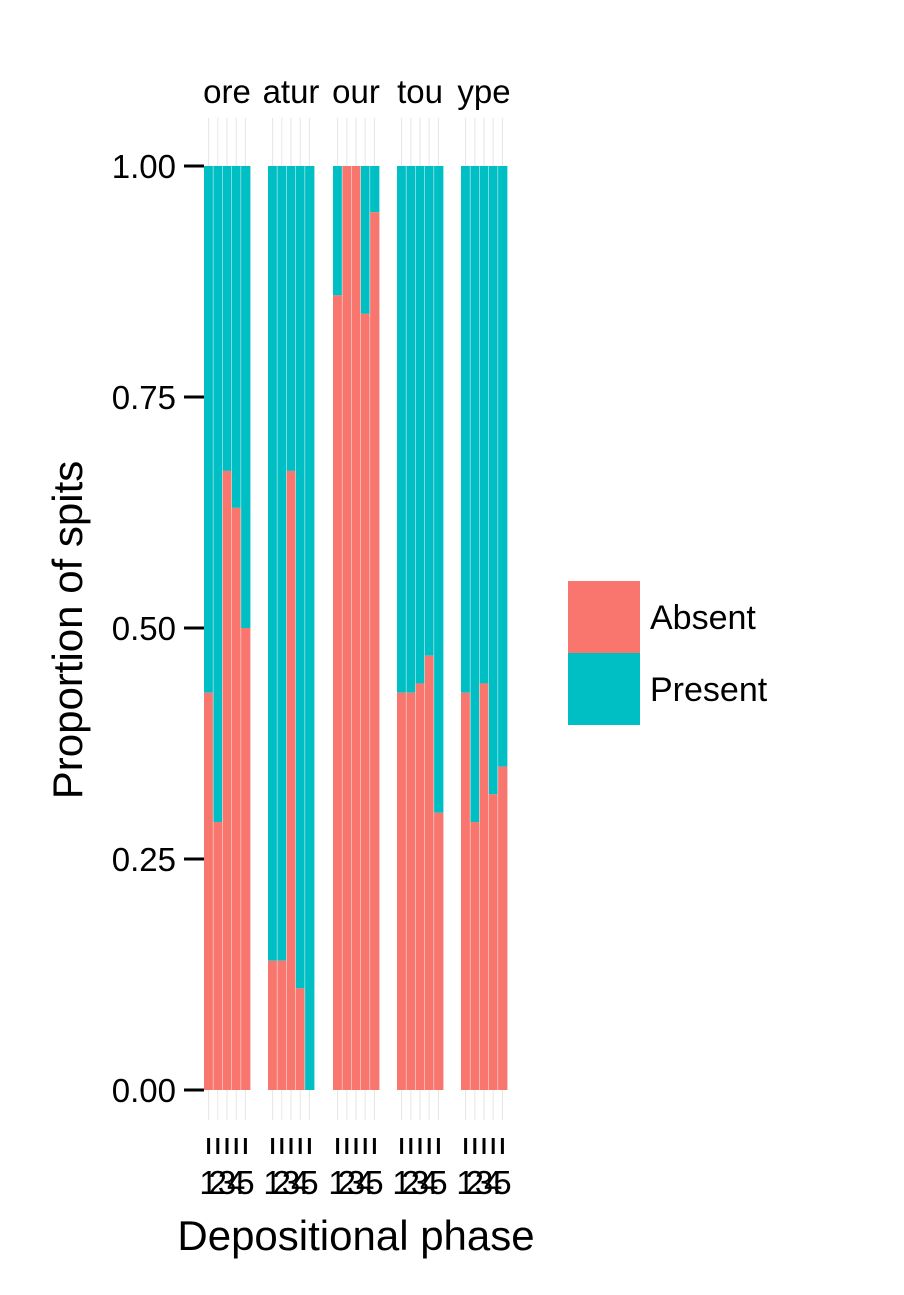 The image size is (904, 1295). What do you see at coordinates (144, 859) in the screenshot?
I see `y-tick-label: 0.25` at bounding box center [144, 859].